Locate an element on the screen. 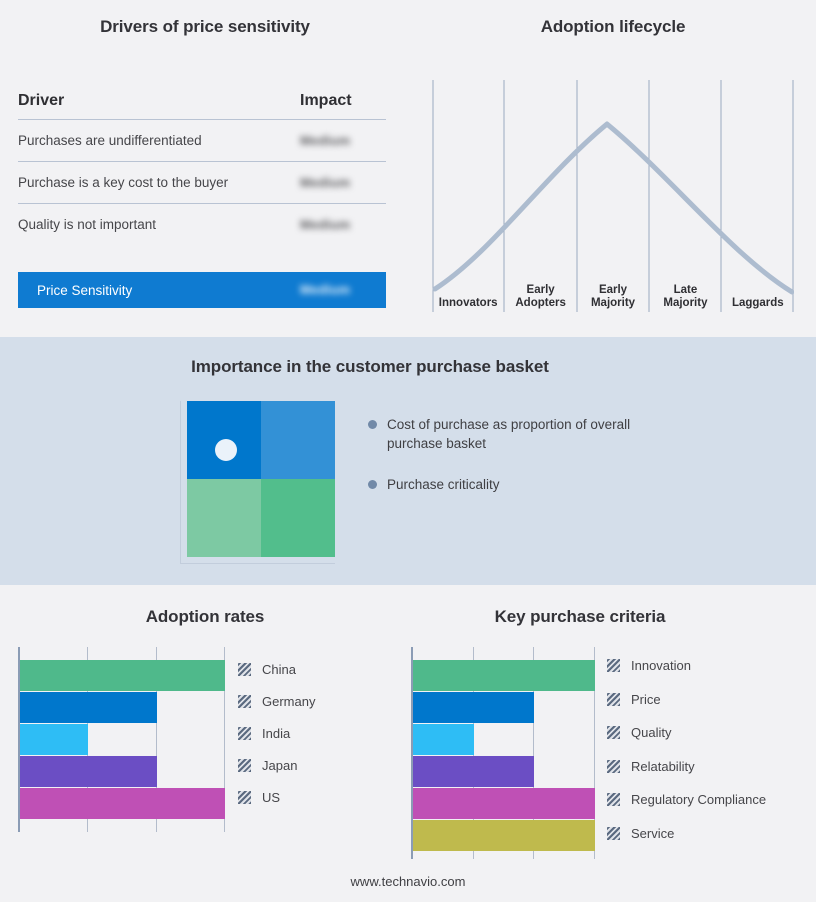 The width and height of the screenshot is (816, 902). bar-relatability is located at coordinates (474, 771).